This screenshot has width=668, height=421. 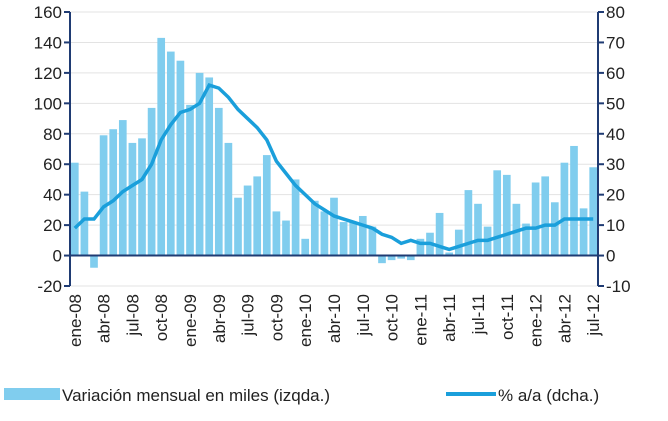 I want to click on x-tick-label: jul-11, so click(x=478, y=314).